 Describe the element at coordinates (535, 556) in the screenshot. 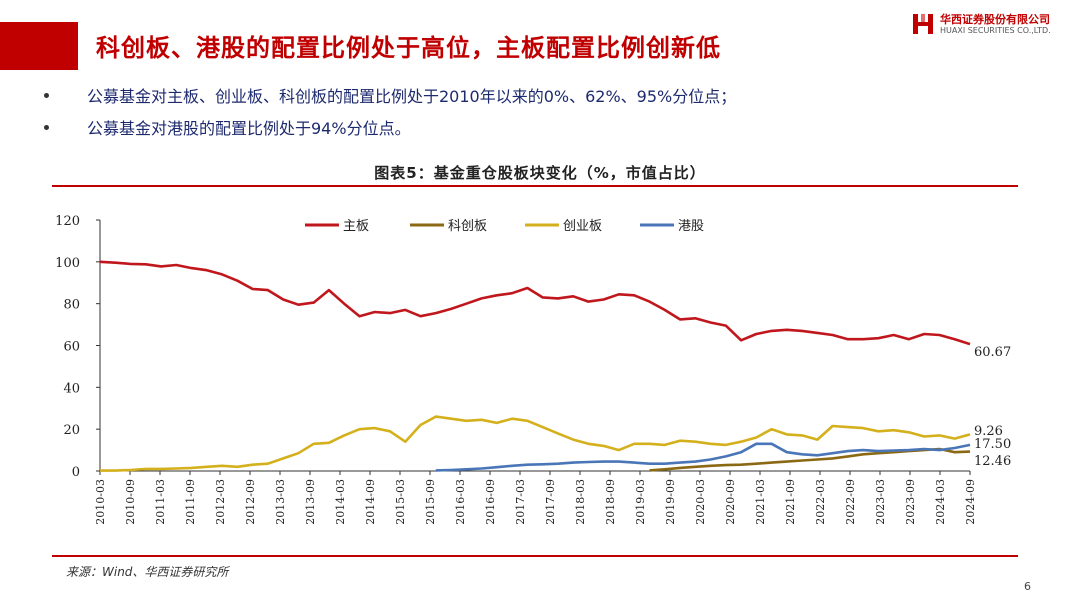

I see `chart-bottom-rule` at that location.